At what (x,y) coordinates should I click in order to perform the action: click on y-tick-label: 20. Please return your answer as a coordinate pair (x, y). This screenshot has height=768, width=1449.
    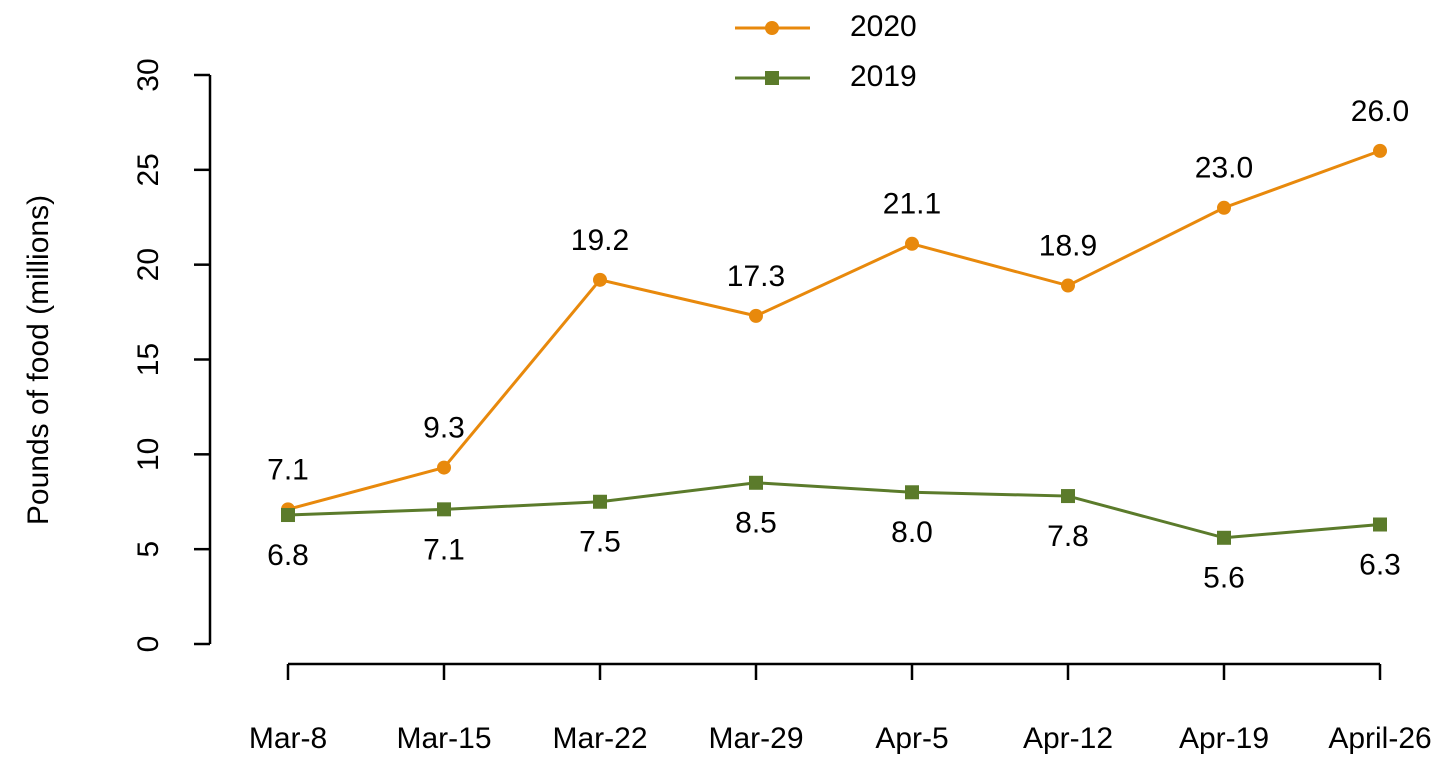
    Looking at the image, I should click on (148, 264).